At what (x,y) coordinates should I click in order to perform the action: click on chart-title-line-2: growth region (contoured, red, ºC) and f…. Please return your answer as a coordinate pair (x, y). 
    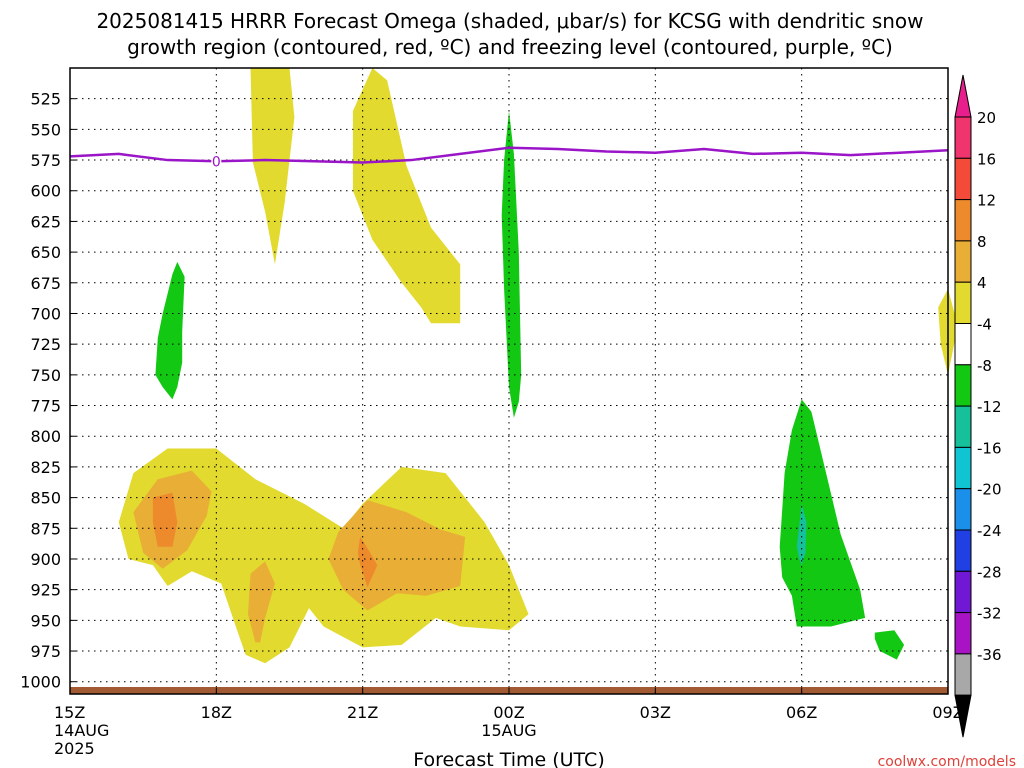
    Looking at the image, I should click on (510, 47).